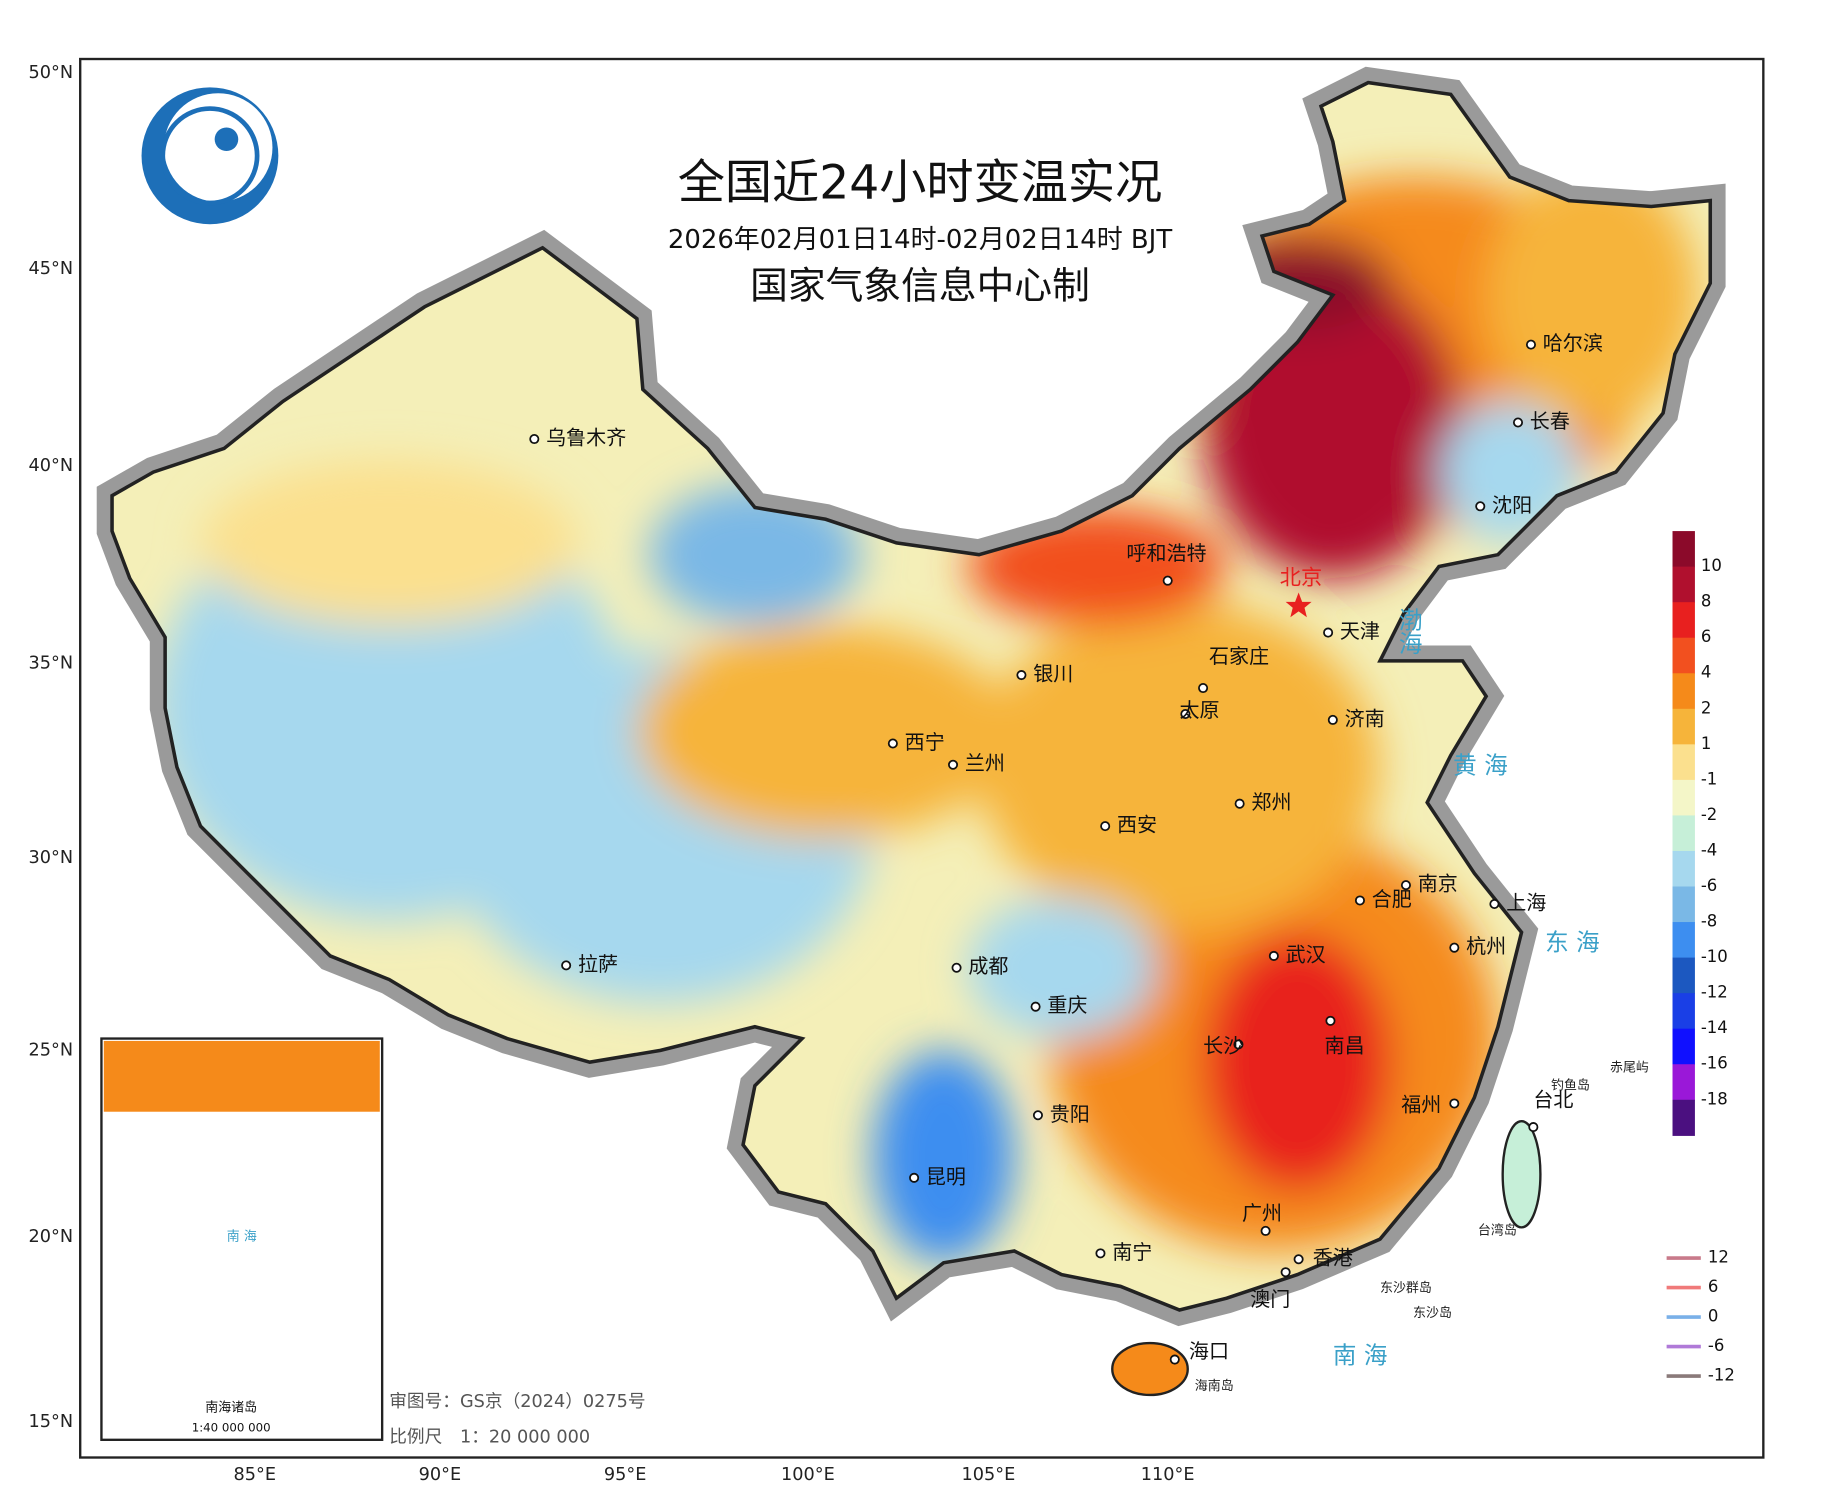 Image resolution: width=1840 pixels, height=1500 pixels. What do you see at coordinates (1067, 1005) in the screenshot?
I see `city-label: 重庆` at bounding box center [1067, 1005].